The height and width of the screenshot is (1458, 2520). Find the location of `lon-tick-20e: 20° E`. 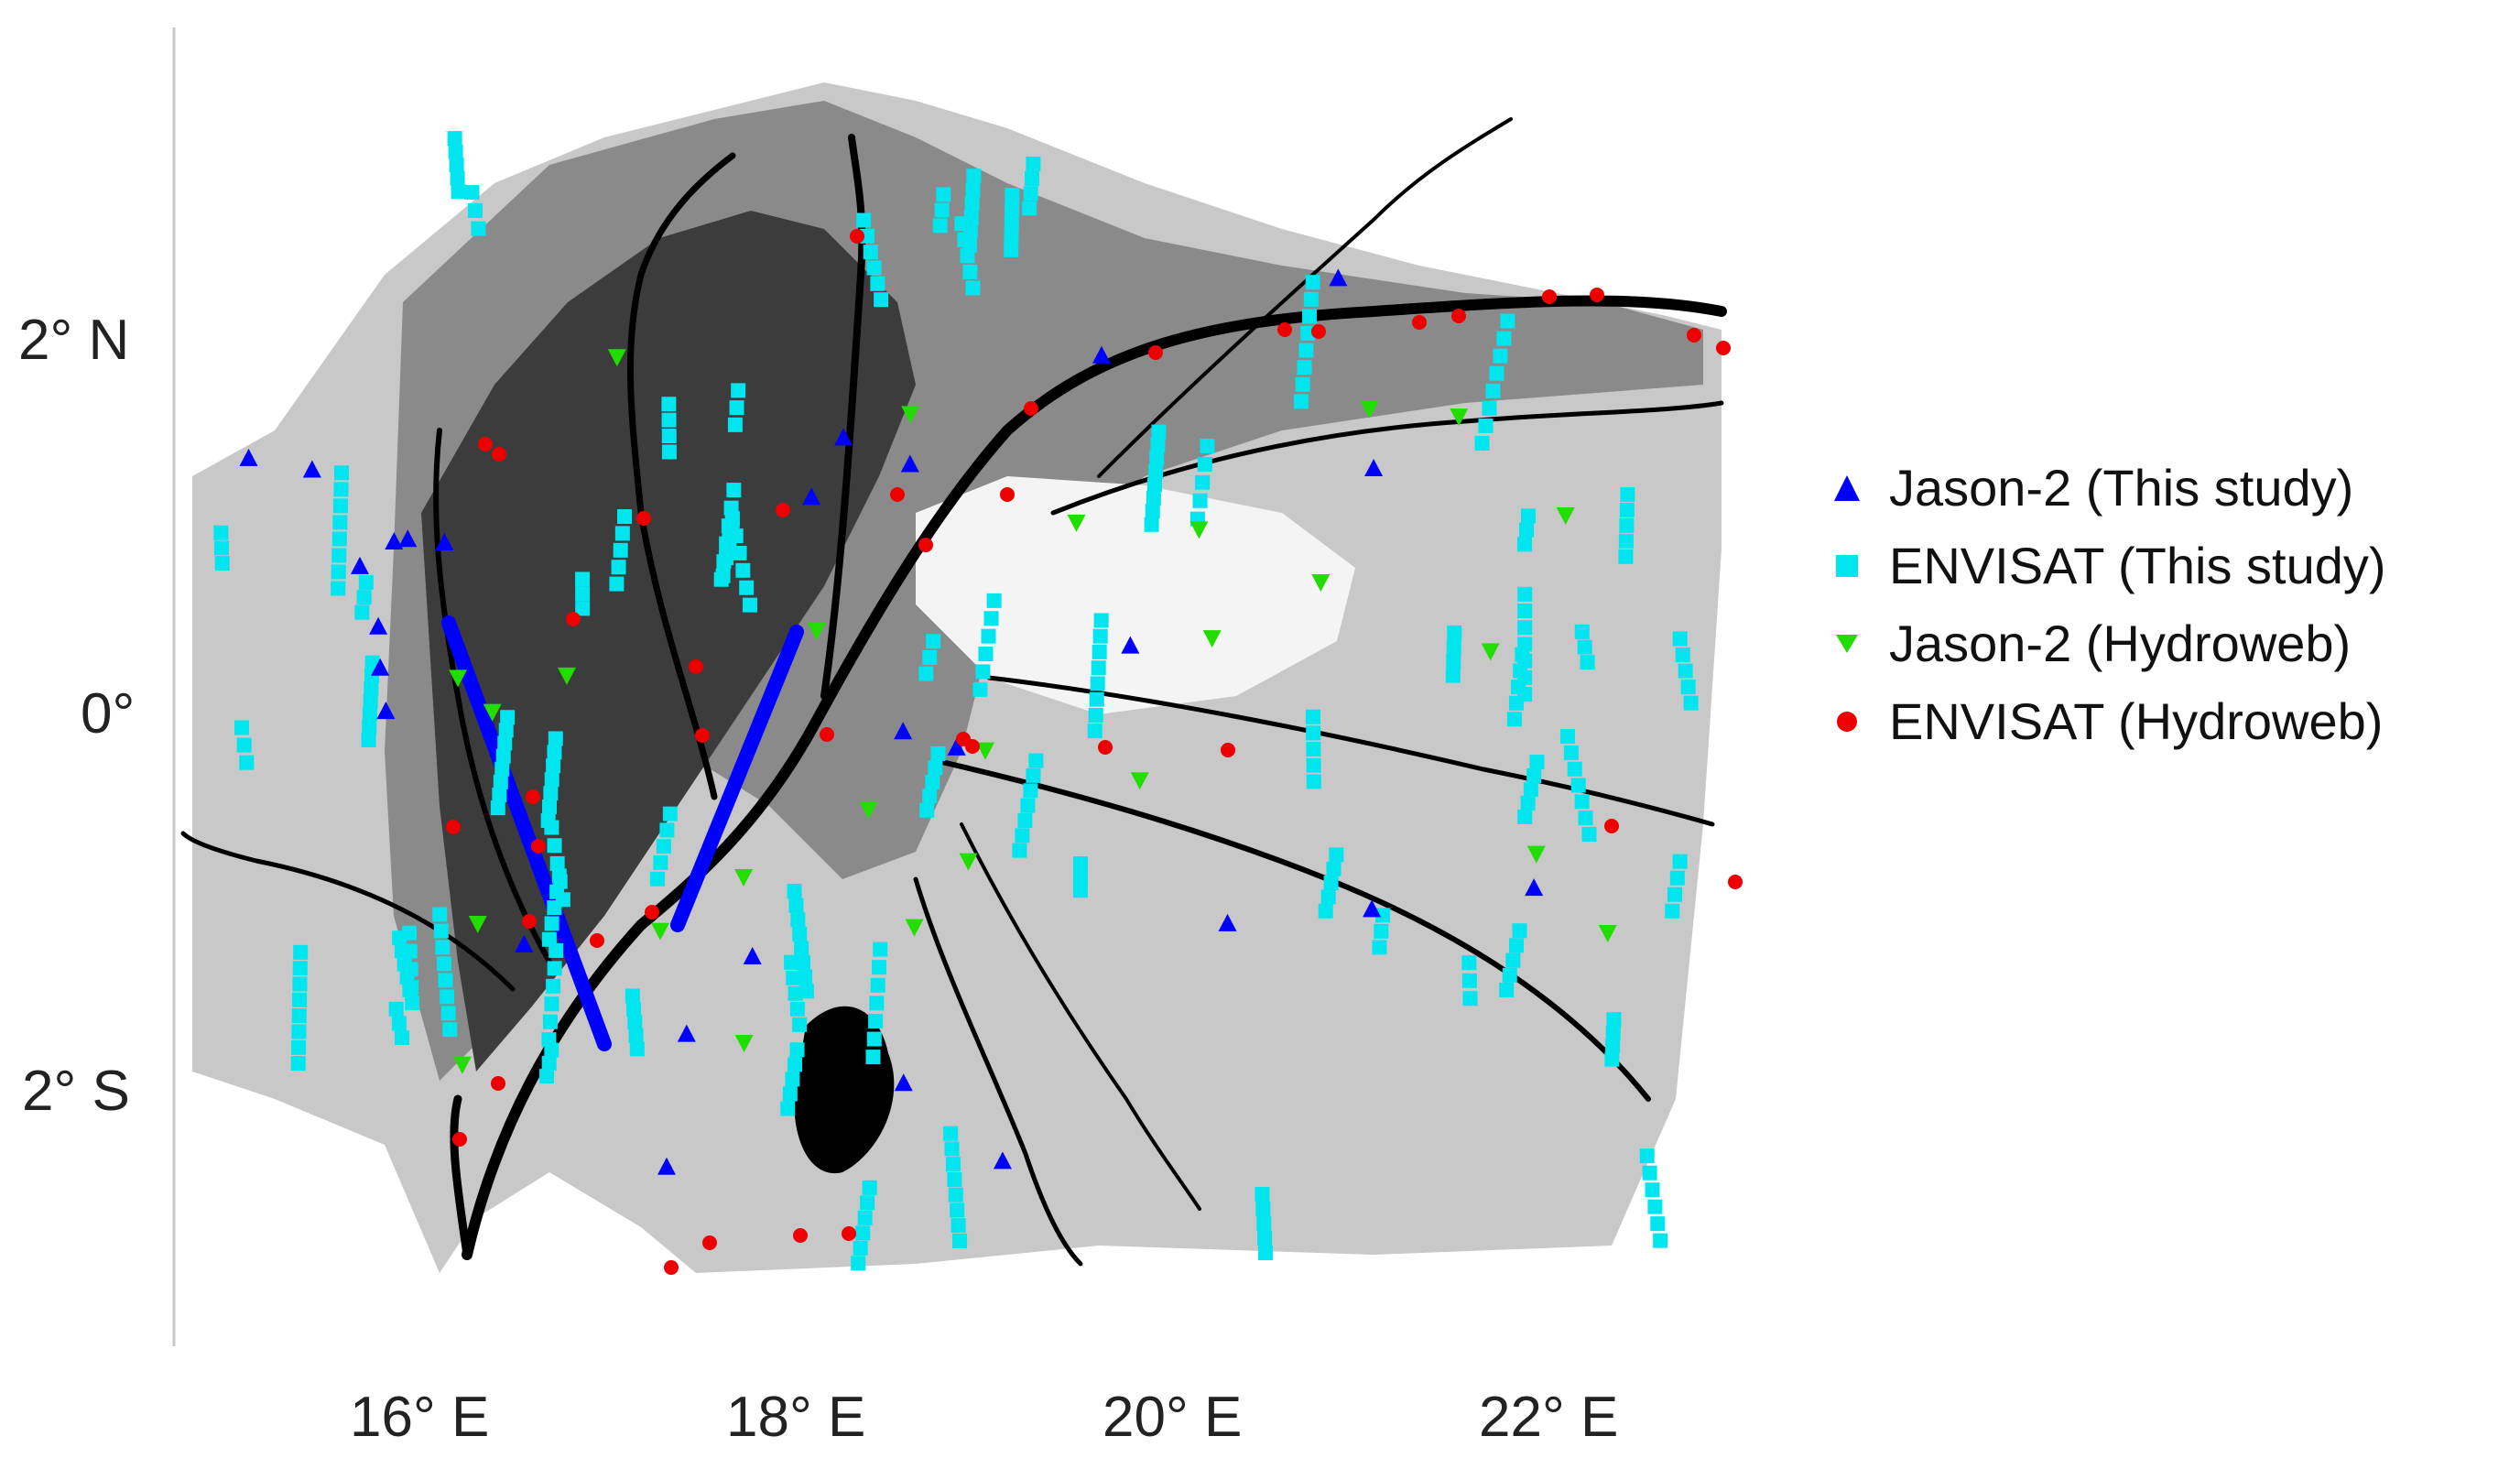

lon-tick-20e: 20° E is located at coordinates (1172, 1418).